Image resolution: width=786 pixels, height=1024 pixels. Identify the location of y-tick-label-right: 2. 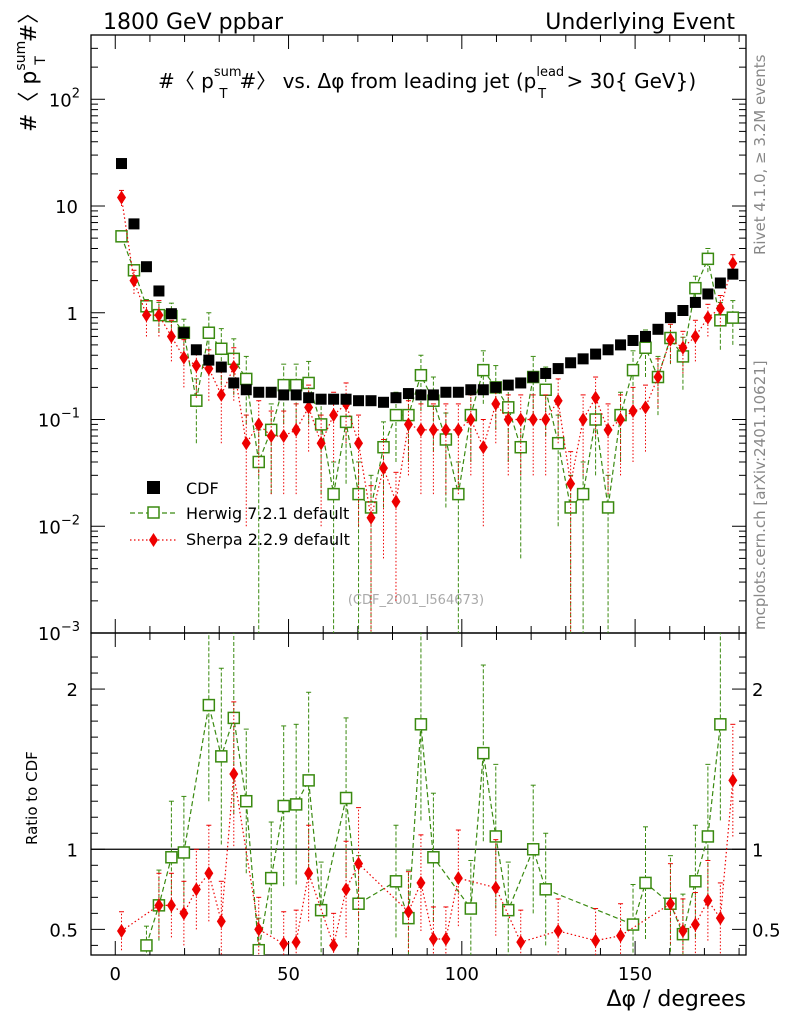
(757, 690).